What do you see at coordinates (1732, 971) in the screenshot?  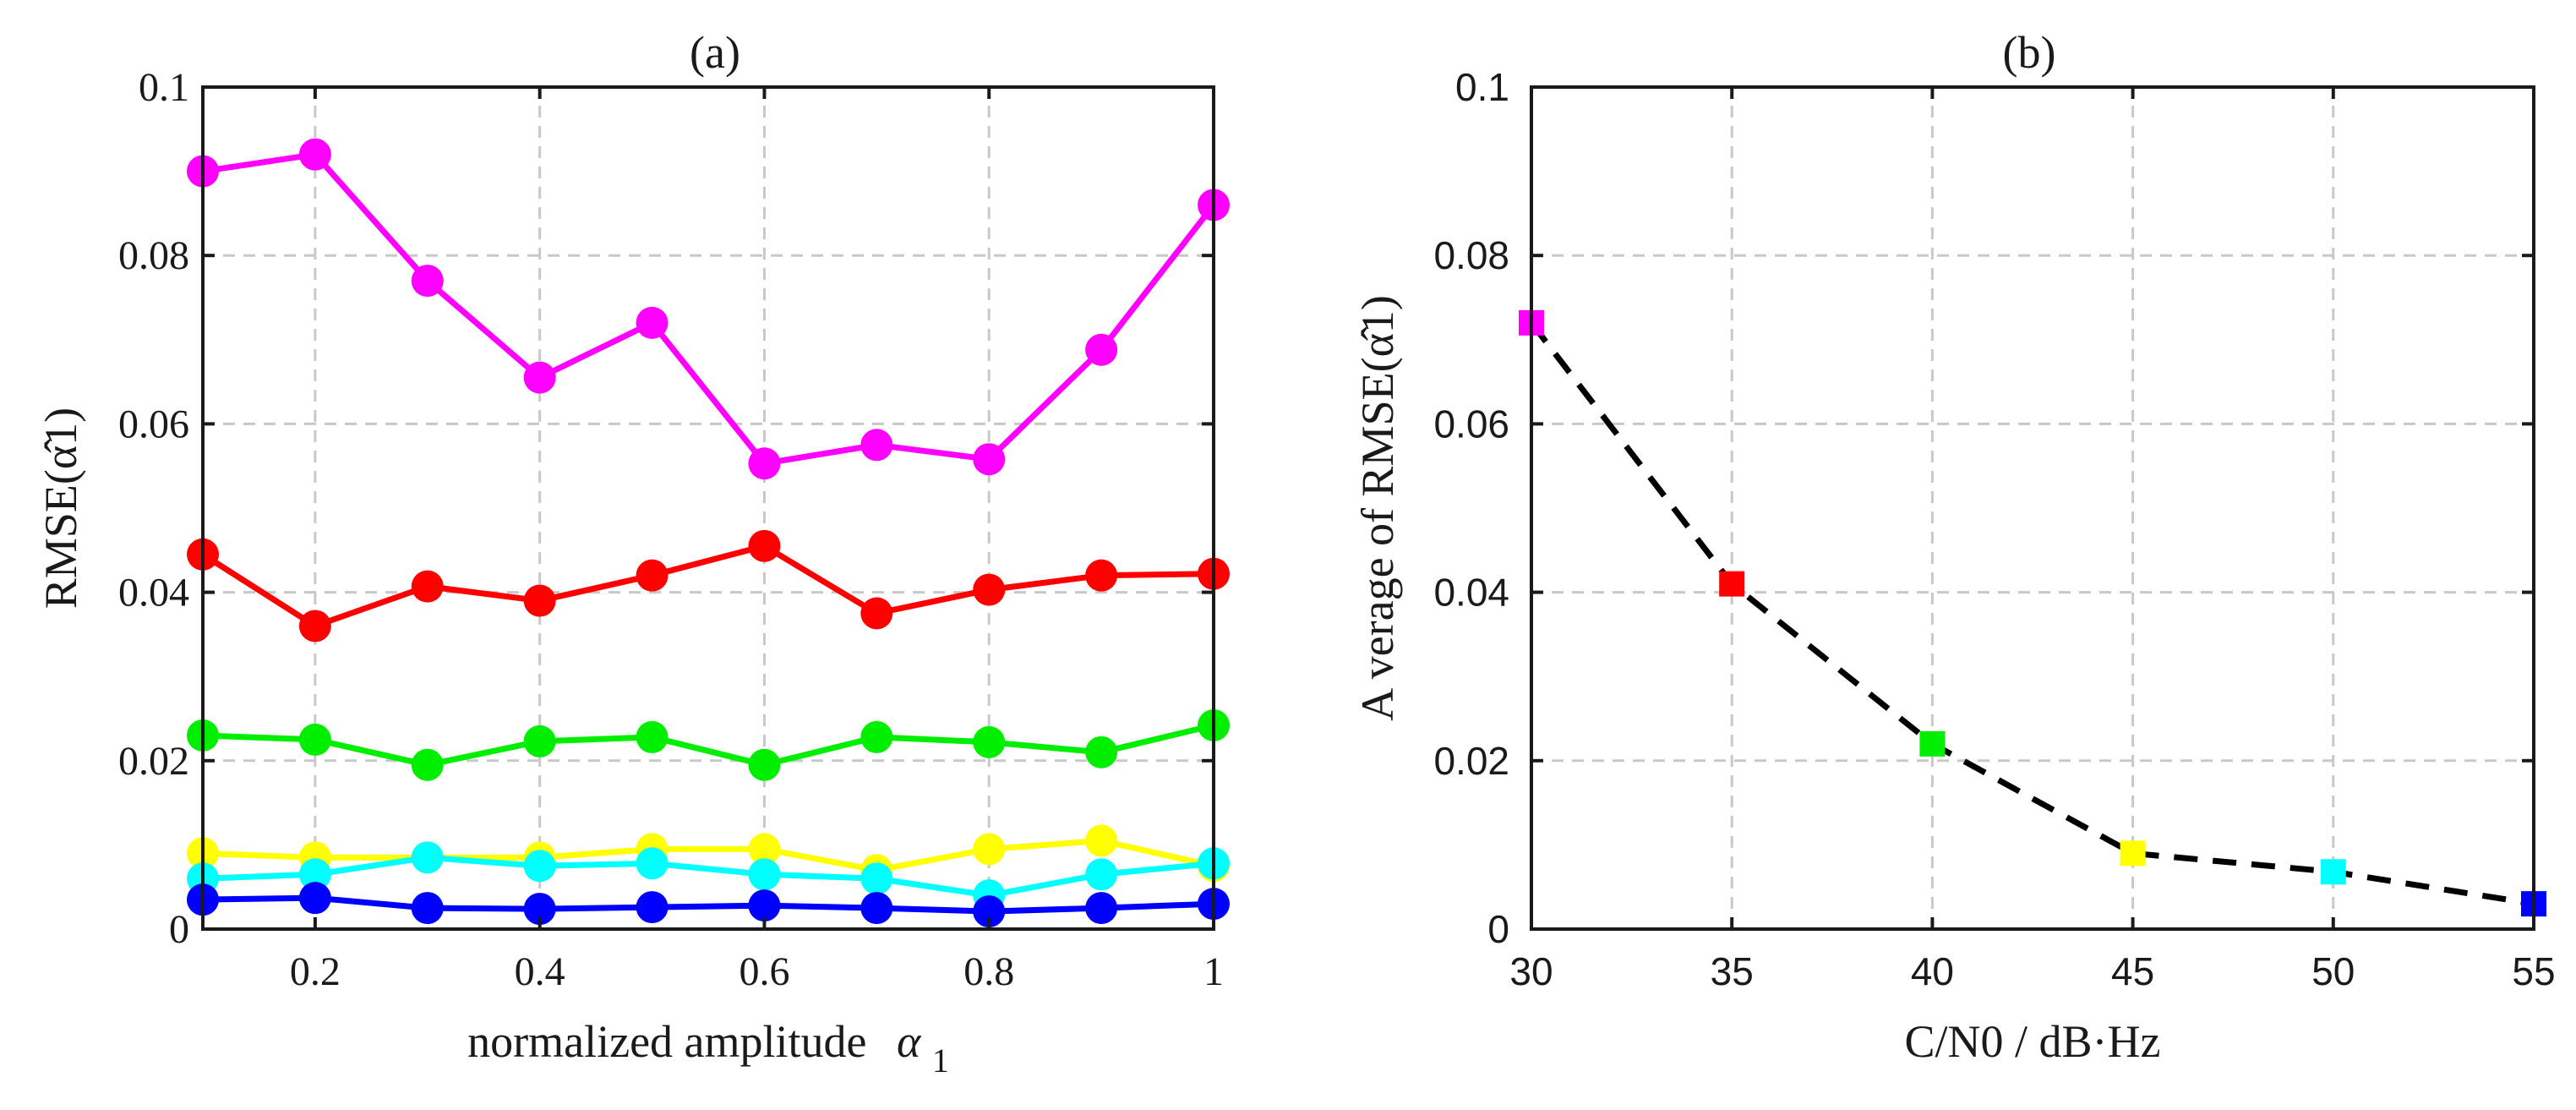 I see `b-x-tick-label: 35` at bounding box center [1732, 971].